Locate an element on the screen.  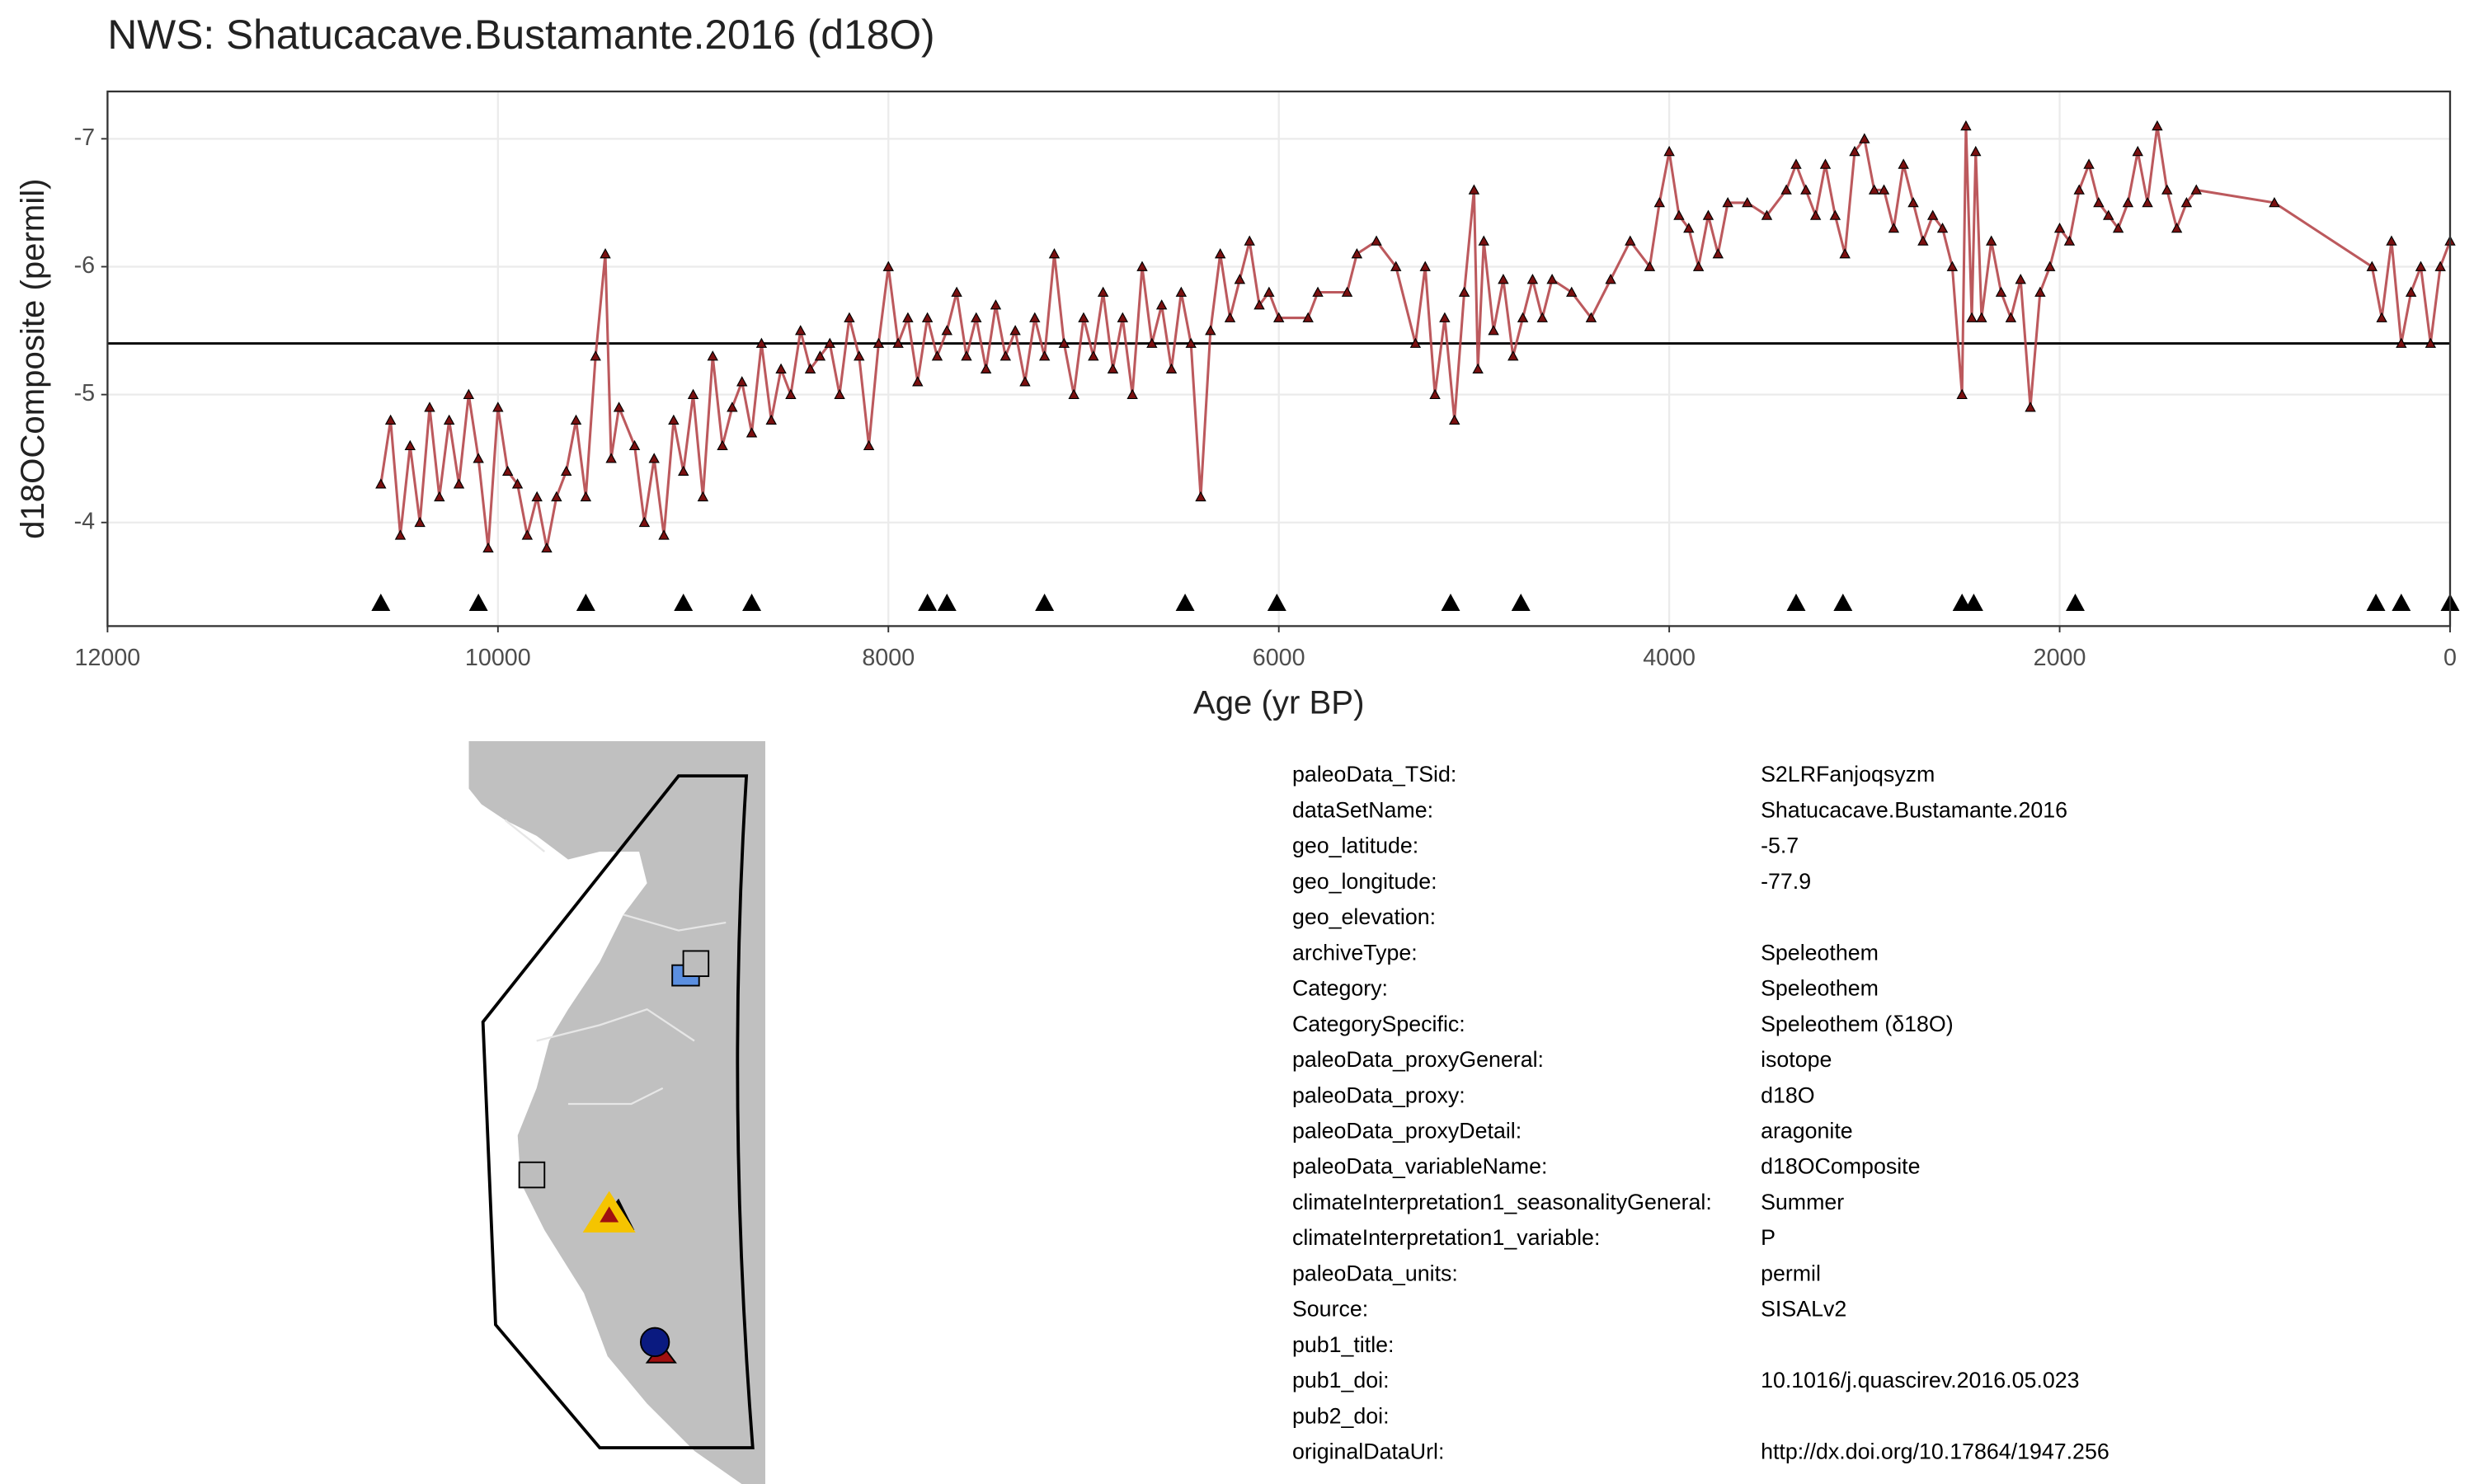
metadata-key: paleoData_TSid: is located at coordinates (1374, 774).